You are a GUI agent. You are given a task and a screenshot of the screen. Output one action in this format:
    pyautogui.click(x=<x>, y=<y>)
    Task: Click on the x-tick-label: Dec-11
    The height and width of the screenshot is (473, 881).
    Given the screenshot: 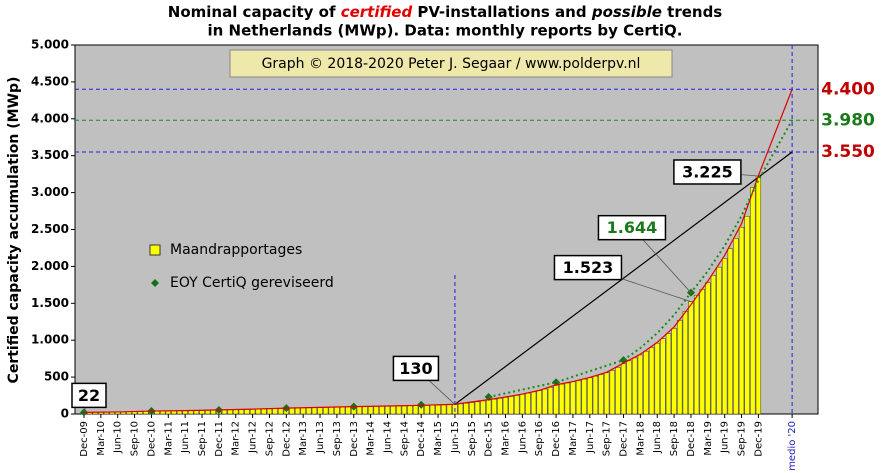 What is the action you would take?
    pyautogui.click(x=219, y=439)
    